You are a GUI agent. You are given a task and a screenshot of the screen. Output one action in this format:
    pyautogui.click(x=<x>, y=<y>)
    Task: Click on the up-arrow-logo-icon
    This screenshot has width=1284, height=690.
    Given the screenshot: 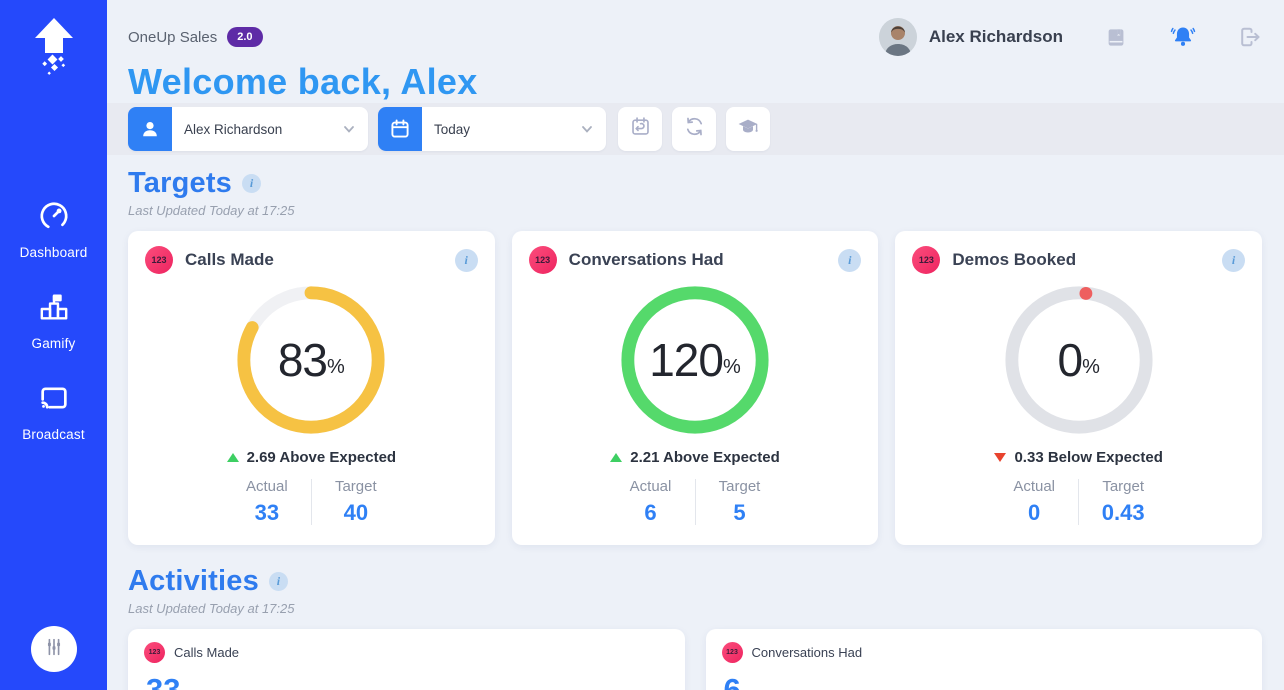 What is the action you would take?
    pyautogui.click(x=54, y=49)
    